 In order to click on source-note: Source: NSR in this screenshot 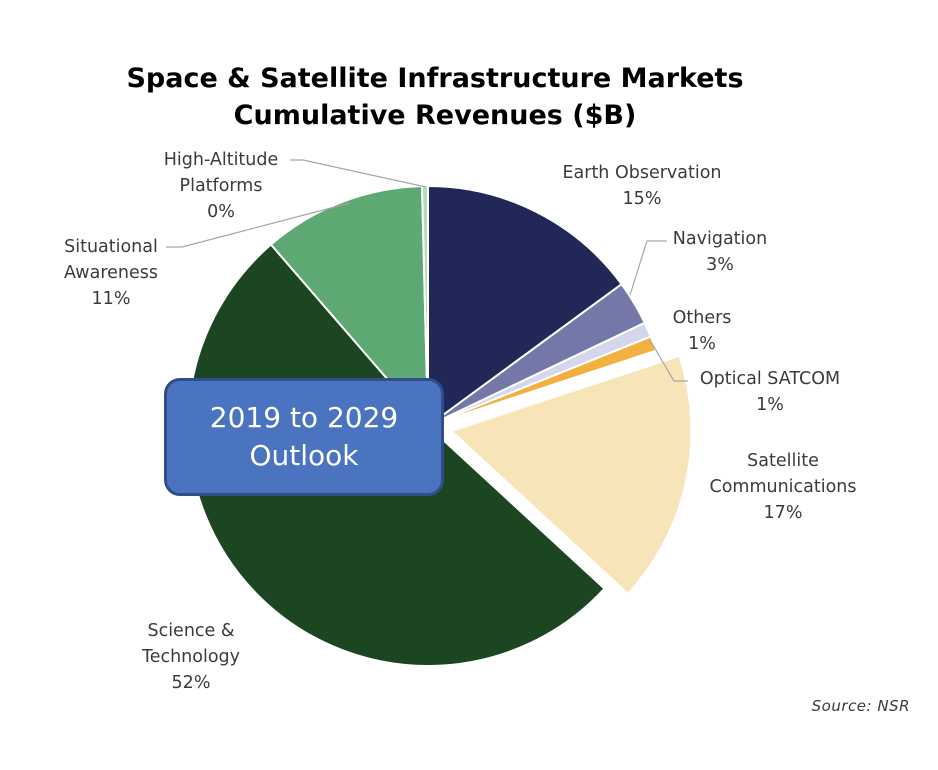, I will do `click(860, 706)`.